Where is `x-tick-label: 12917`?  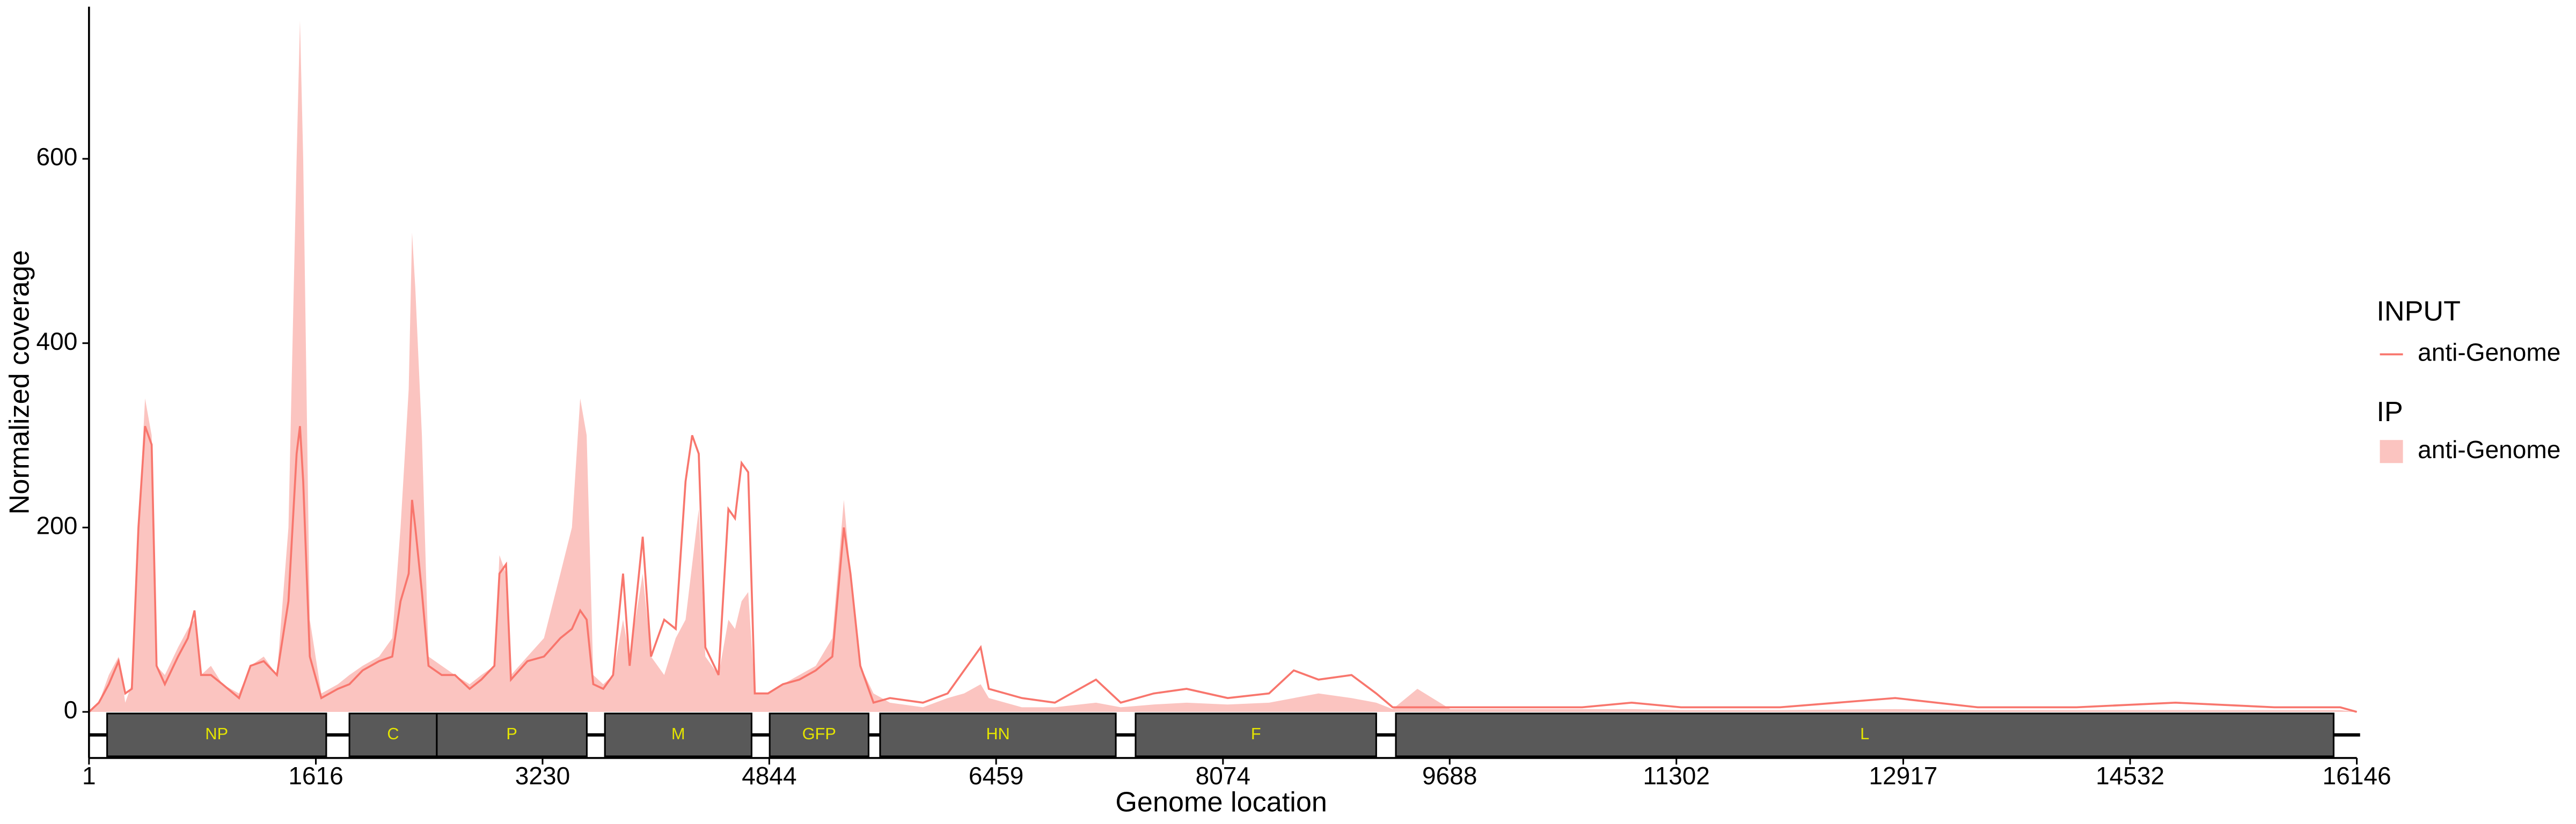 x-tick-label: 12917 is located at coordinates (1903, 776).